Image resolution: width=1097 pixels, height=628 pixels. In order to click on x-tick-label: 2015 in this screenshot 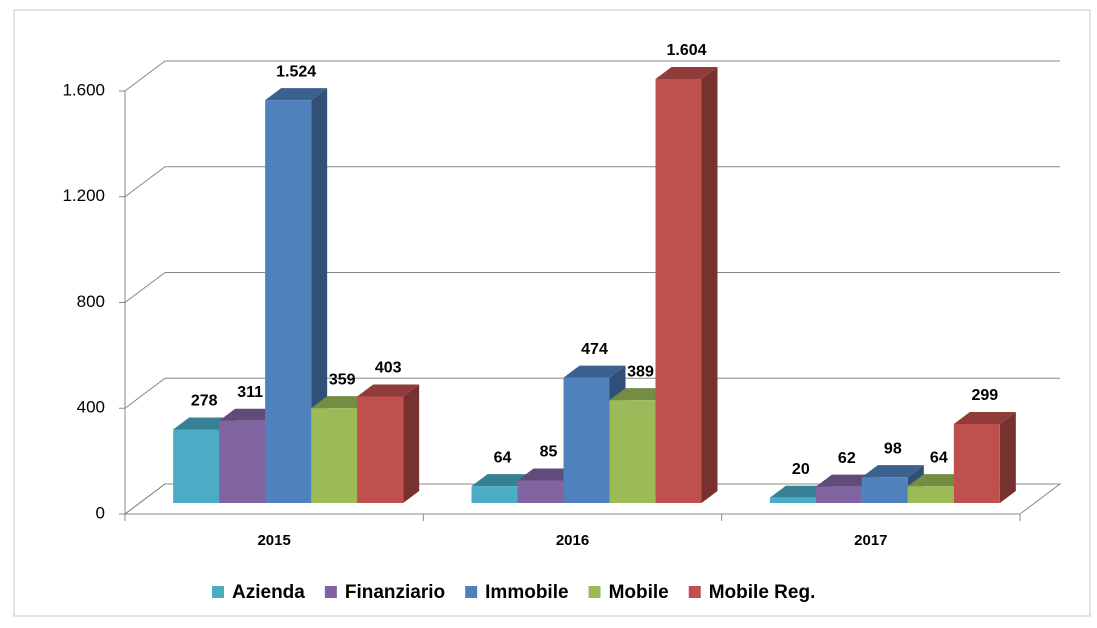, I will do `click(273, 540)`.